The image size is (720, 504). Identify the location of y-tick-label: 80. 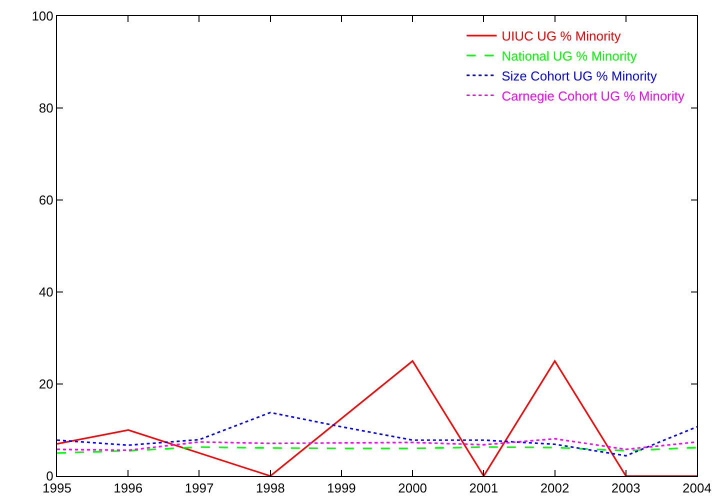
(46, 108).